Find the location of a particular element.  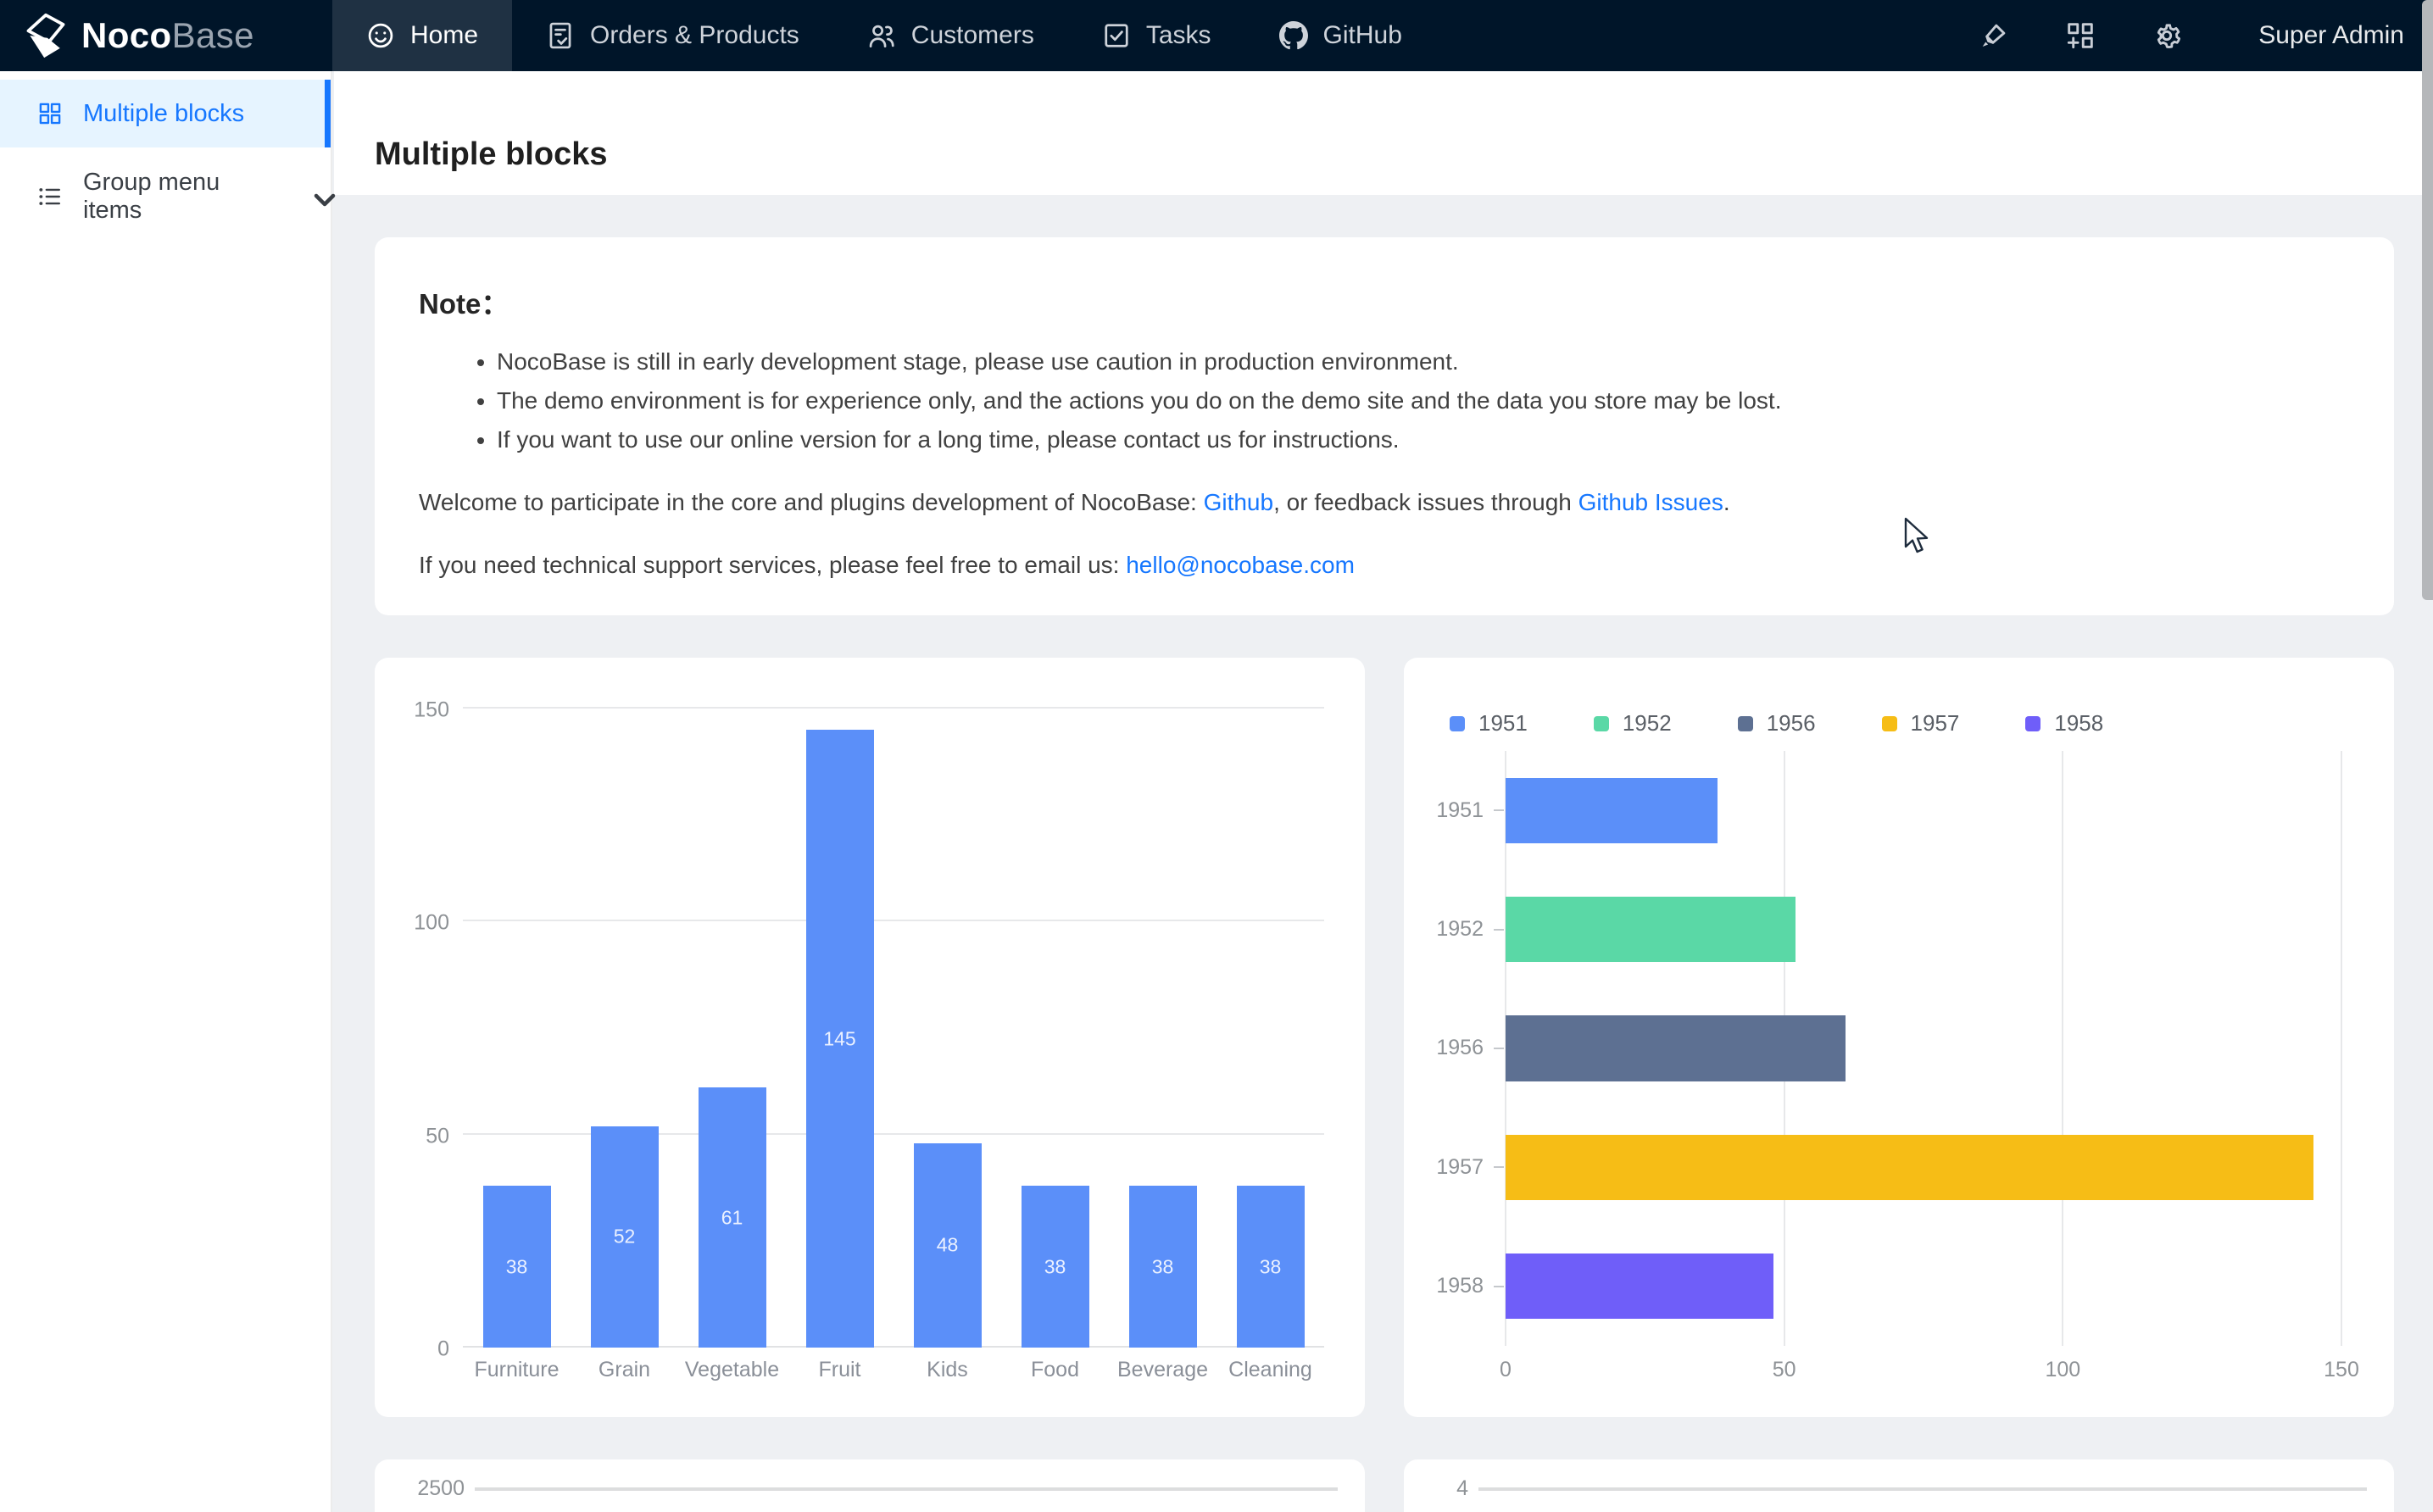

x-axis-category-label: Beverage is located at coordinates (1163, 1370).